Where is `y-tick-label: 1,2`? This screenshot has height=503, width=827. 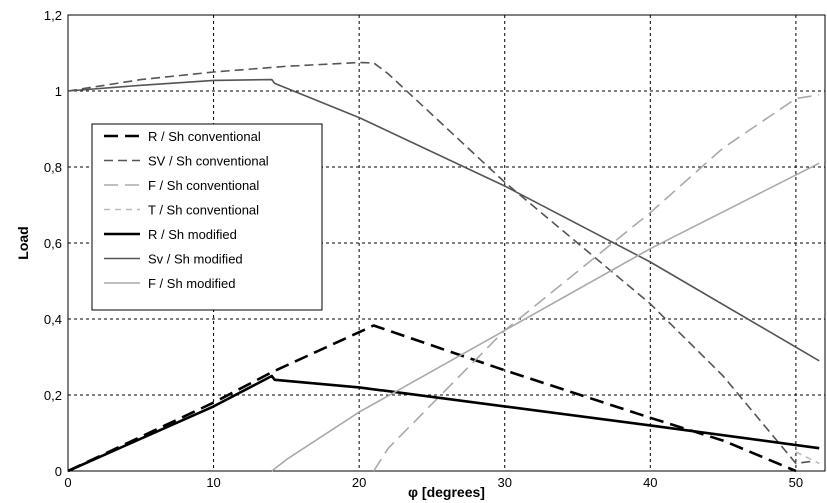
y-tick-label: 1,2 is located at coordinates (53, 15).